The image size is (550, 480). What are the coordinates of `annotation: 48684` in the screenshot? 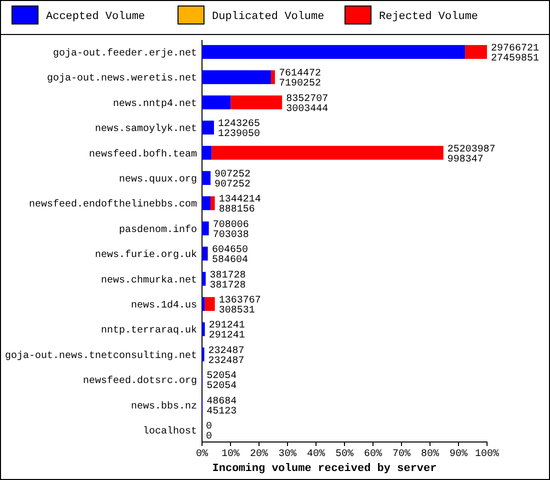 It's located at (221, 402).